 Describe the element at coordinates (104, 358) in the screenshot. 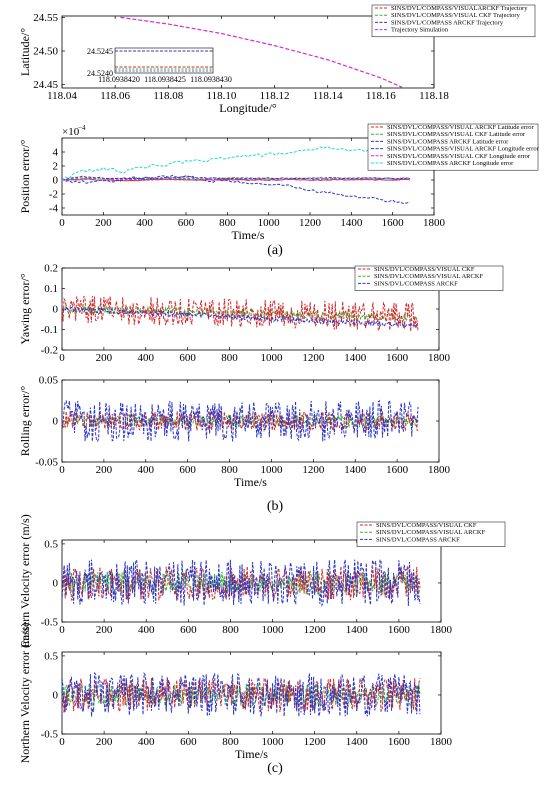

I see `yawing-xtick-label: 200` at that location.